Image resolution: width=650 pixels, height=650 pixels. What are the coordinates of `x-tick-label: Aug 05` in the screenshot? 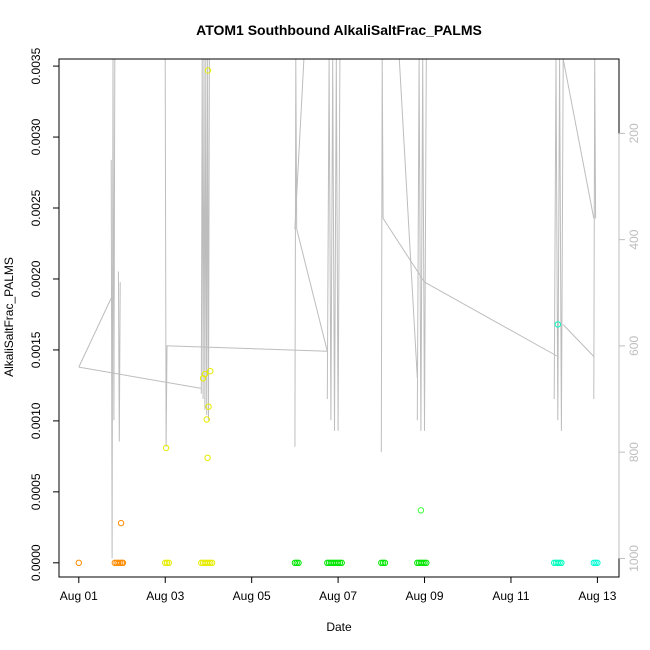 It's located at (252, 596).